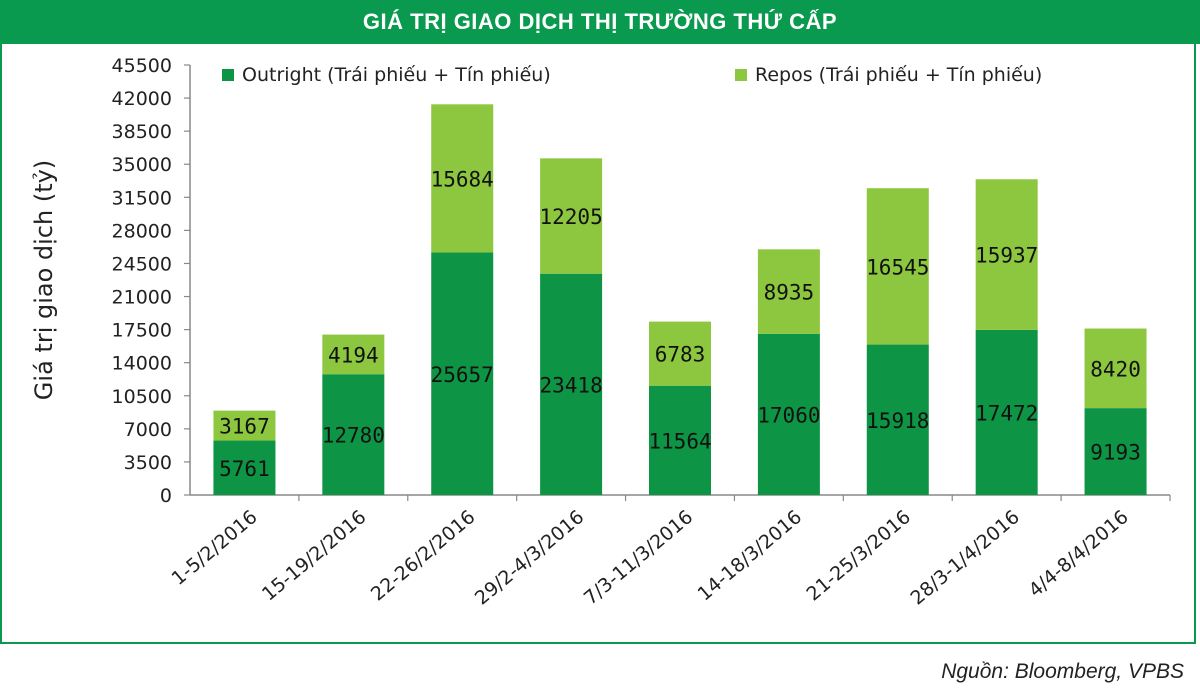 The width and height of the screenshot is (1200, 698). What do you see at coordinates (600, 22) in the screenshot?
I see `chart-title-banner: GIÁ TRỊ GIAO DỊCH THỊ TRƯỜNG THỨ CẤP` at bounding box center [600, 22].